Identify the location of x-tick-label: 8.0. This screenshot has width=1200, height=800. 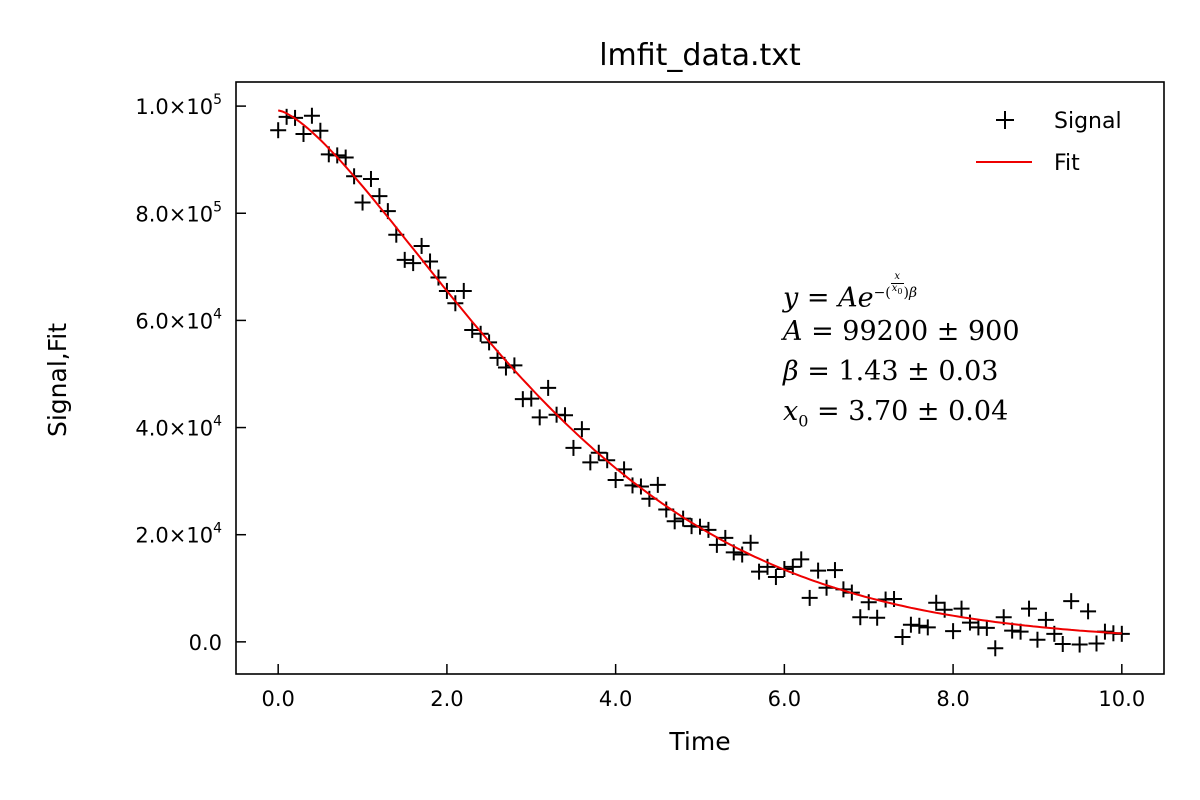
(952, 699).